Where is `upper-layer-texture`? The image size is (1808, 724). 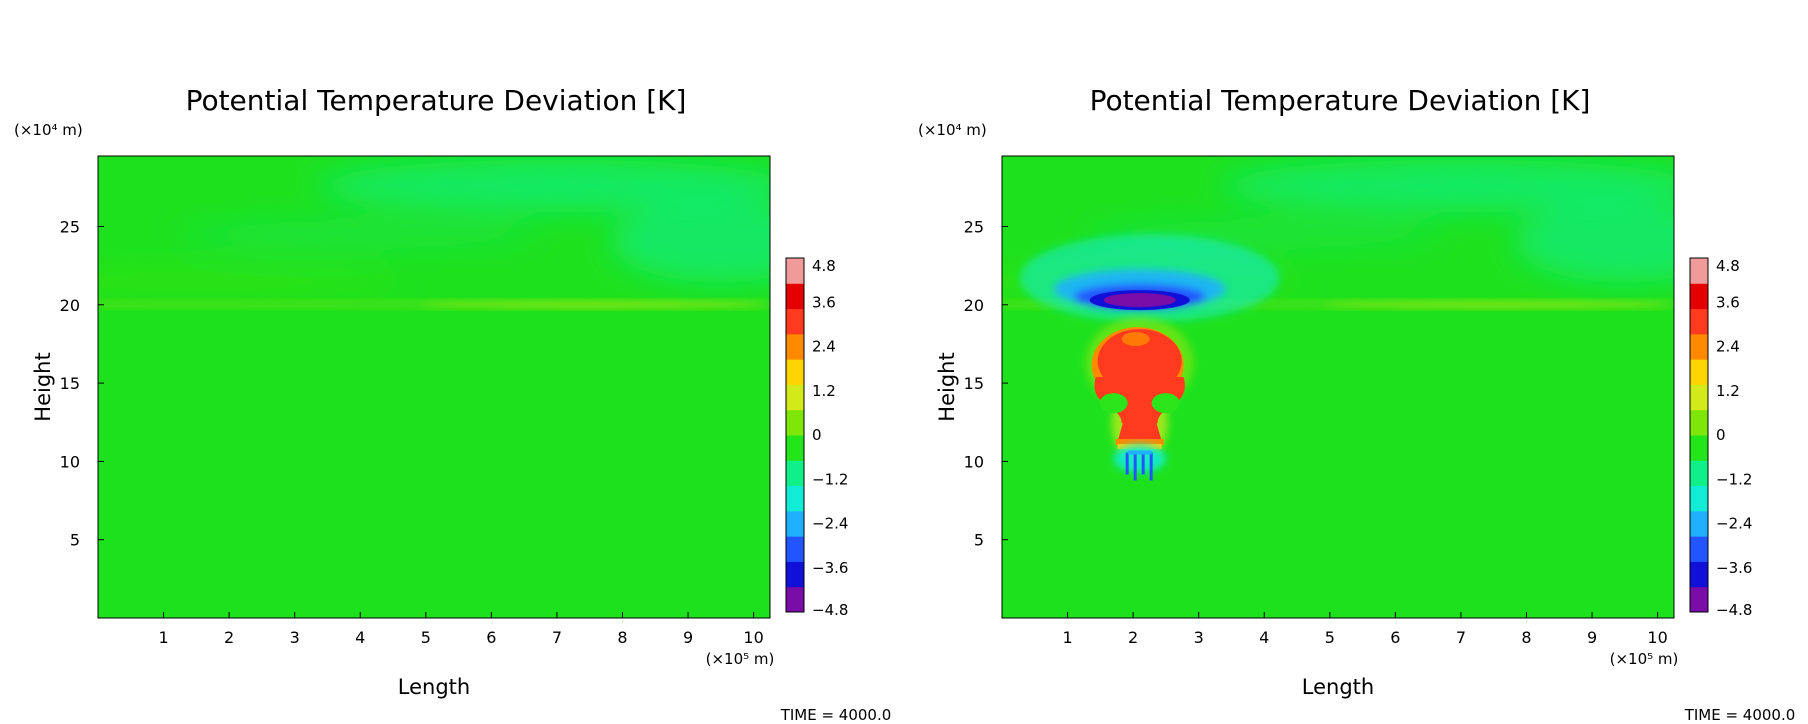
upper-layer-texture is located at coordinates (434, 224).